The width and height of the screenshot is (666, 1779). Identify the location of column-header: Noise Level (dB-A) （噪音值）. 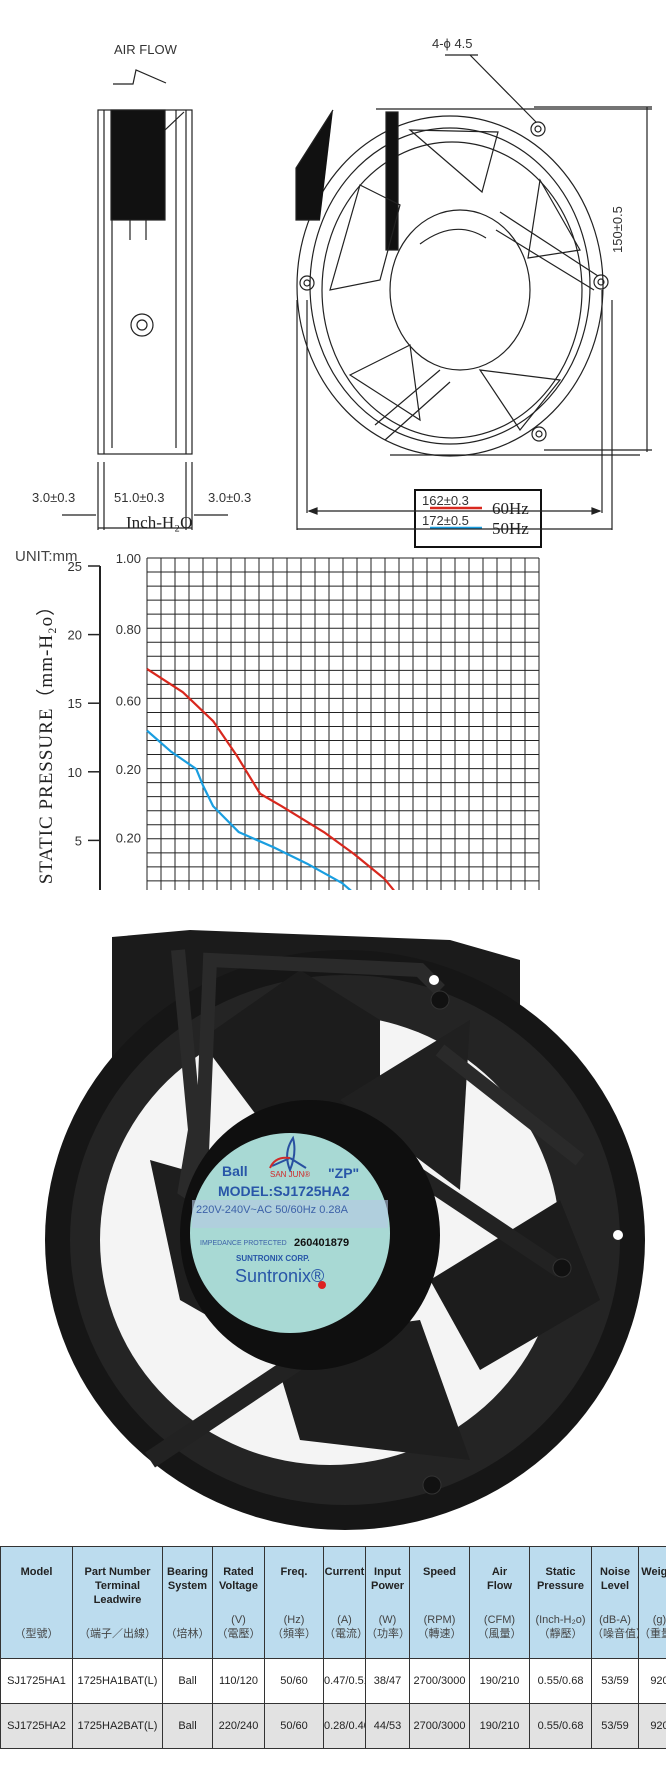
(615, 1602).